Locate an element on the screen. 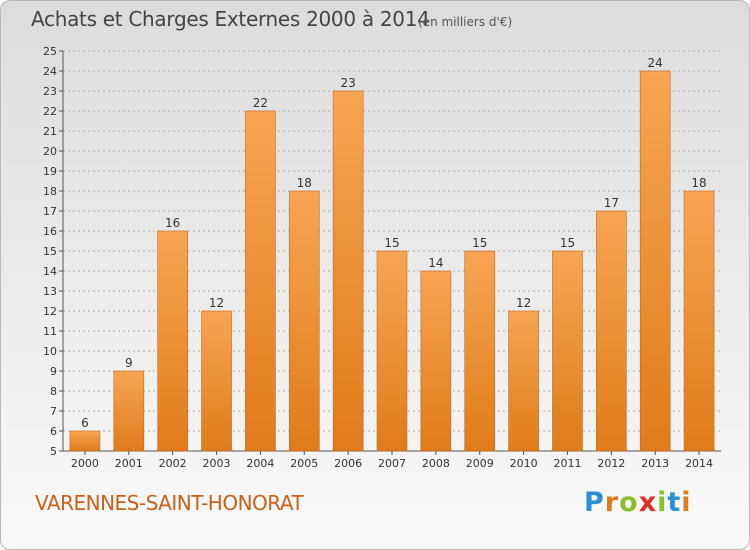 The image size is (750, 550). y-tick-label: 19 is located at coordinates (50, 171).